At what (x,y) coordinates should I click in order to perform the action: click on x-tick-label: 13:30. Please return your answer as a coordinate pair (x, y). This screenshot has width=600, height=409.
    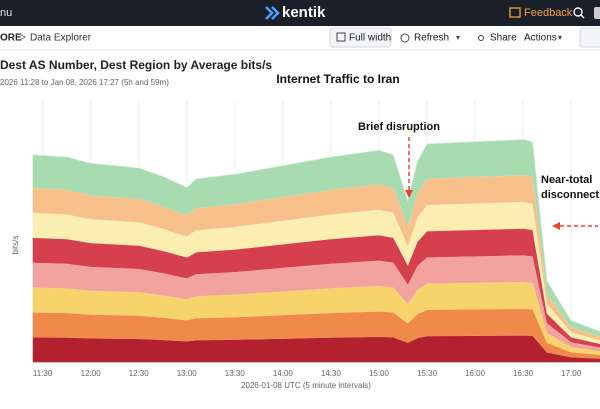
    Looking at the image, I should click on (235, 373).